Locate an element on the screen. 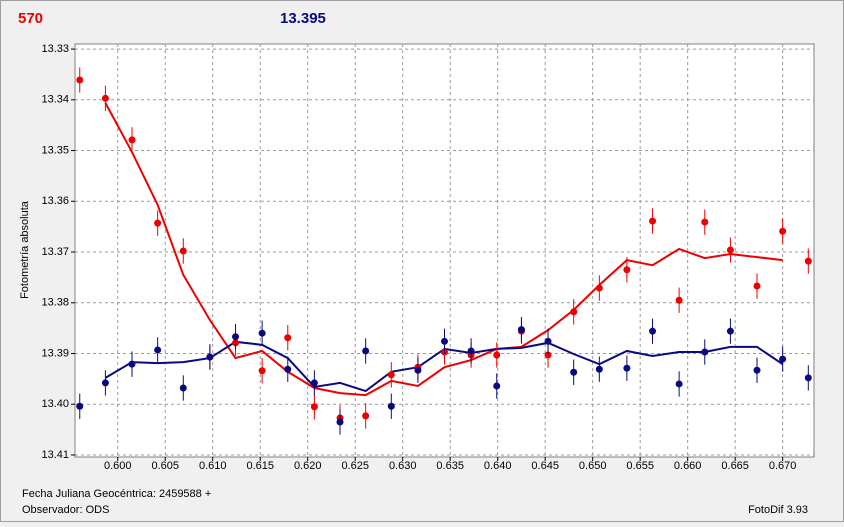 The height and width of the screenshot is (527, 844). y-tick-label: 13.41 is located at coordinates (55, 455).